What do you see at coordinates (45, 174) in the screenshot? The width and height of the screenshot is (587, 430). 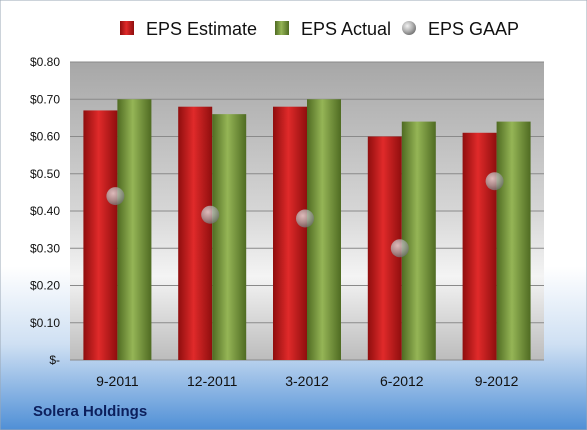 I see `y-tick-label: $0.50` at bounding box center [45, 174].